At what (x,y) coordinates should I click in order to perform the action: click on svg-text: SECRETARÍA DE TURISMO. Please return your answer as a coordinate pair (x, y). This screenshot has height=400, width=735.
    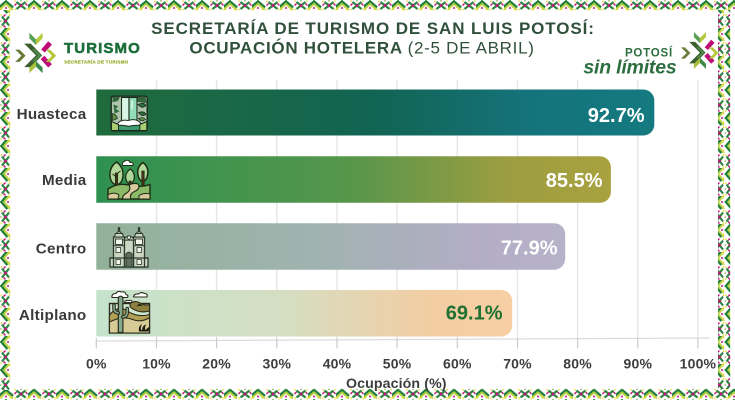
    Looking at the image, I should click on (96, 62).